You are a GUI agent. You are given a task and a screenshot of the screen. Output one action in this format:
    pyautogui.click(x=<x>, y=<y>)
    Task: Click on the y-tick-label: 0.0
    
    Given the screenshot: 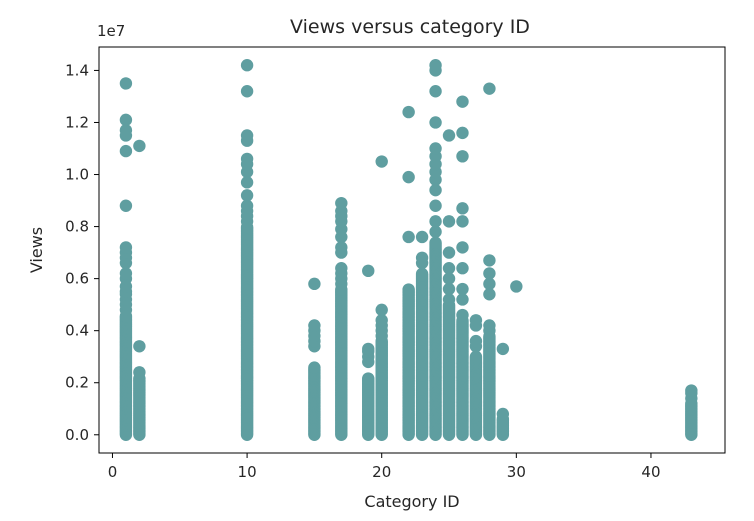 What is the action you would take?
    pyautogui.click(x=77, y=435)
    